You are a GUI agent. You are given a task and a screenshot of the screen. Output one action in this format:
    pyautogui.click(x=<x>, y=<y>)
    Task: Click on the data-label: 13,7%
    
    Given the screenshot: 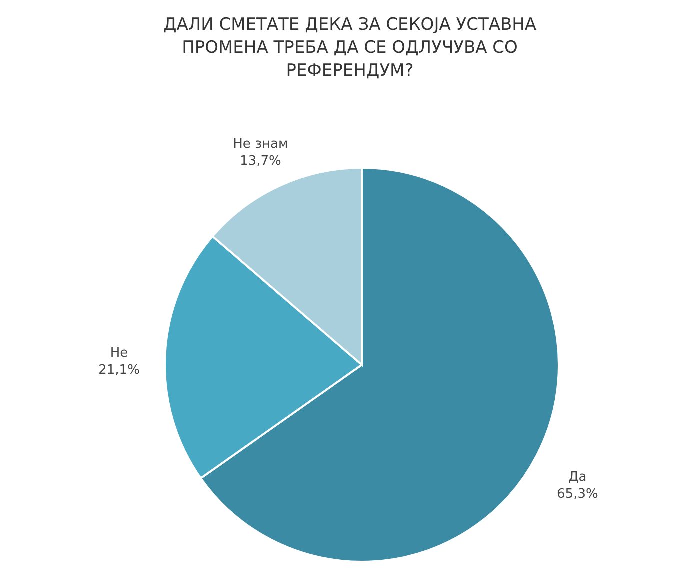 What is the action you would take?
    pyautogui.click(x=261, y=162)
    